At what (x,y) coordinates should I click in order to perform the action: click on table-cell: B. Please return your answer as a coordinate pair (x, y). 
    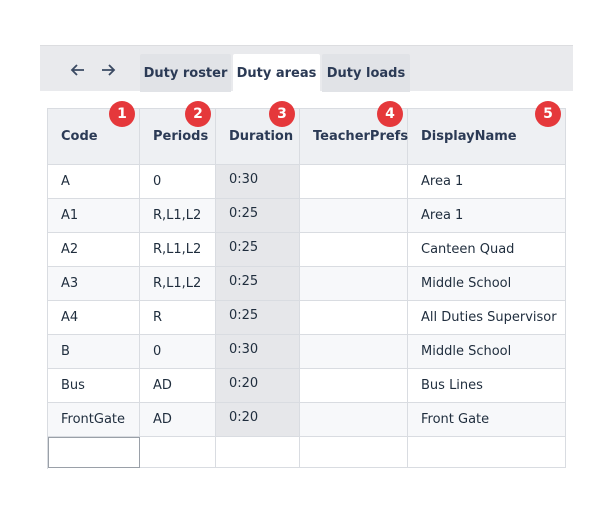
    Looking at the image, I should click on (94, 352).